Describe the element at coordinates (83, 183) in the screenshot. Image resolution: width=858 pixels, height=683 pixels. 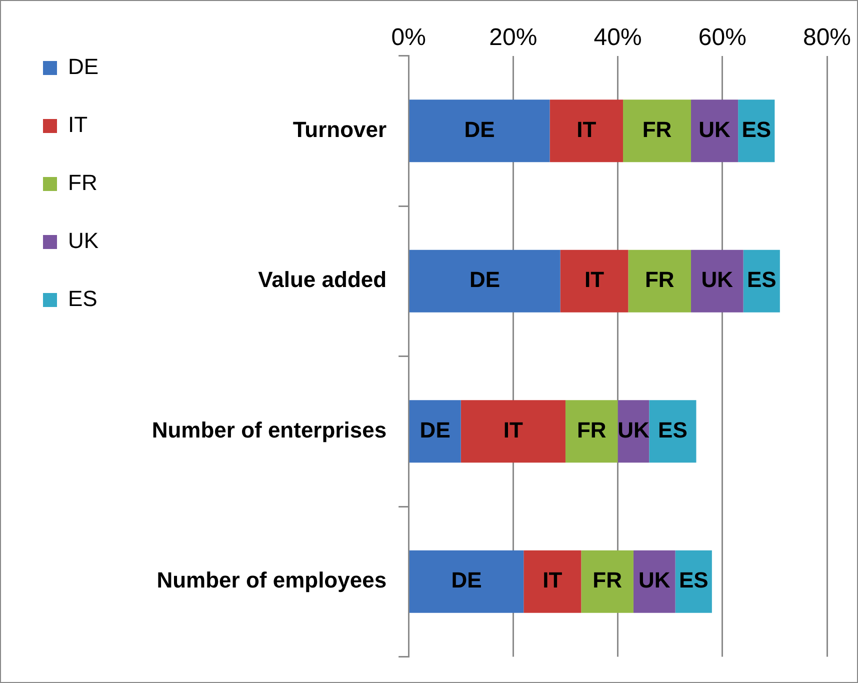
I see `legend-label: FR` at that location.